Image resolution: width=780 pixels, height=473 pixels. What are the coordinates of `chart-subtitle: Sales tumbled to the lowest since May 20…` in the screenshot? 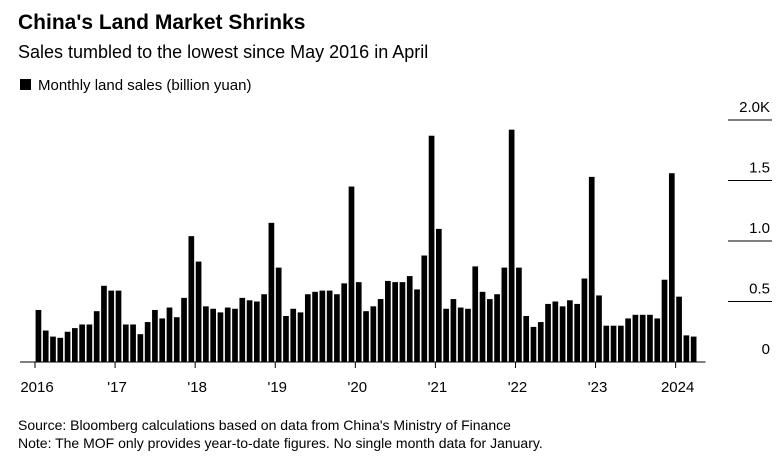 It's located at (223, 52).